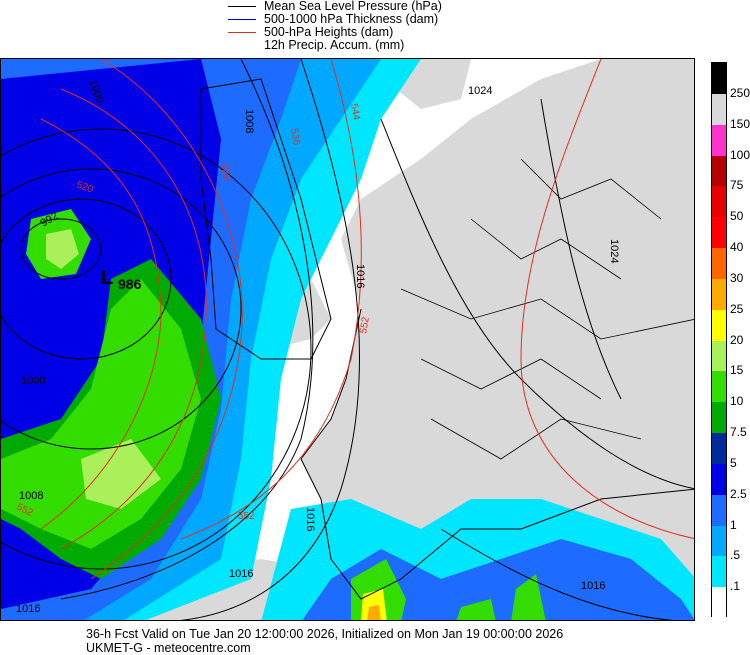 The width and height of the screenshot is (750, 655). Describe the element at coordinates (242, 6) in the screenshot. I see `legend-line-mslp` at that location.